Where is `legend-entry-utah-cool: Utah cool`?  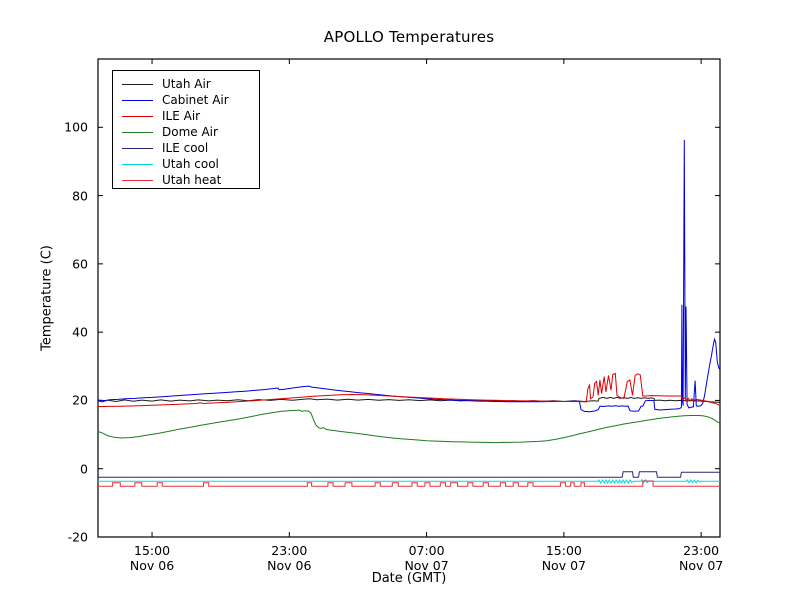 legend-entry-utah-cool: Utah cool is located at coordinates (186, 164).